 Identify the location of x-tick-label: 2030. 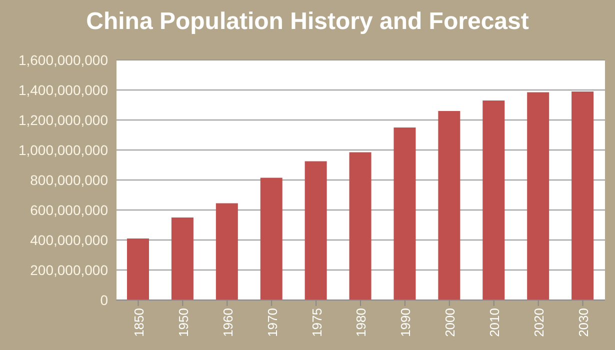
(584, 322).